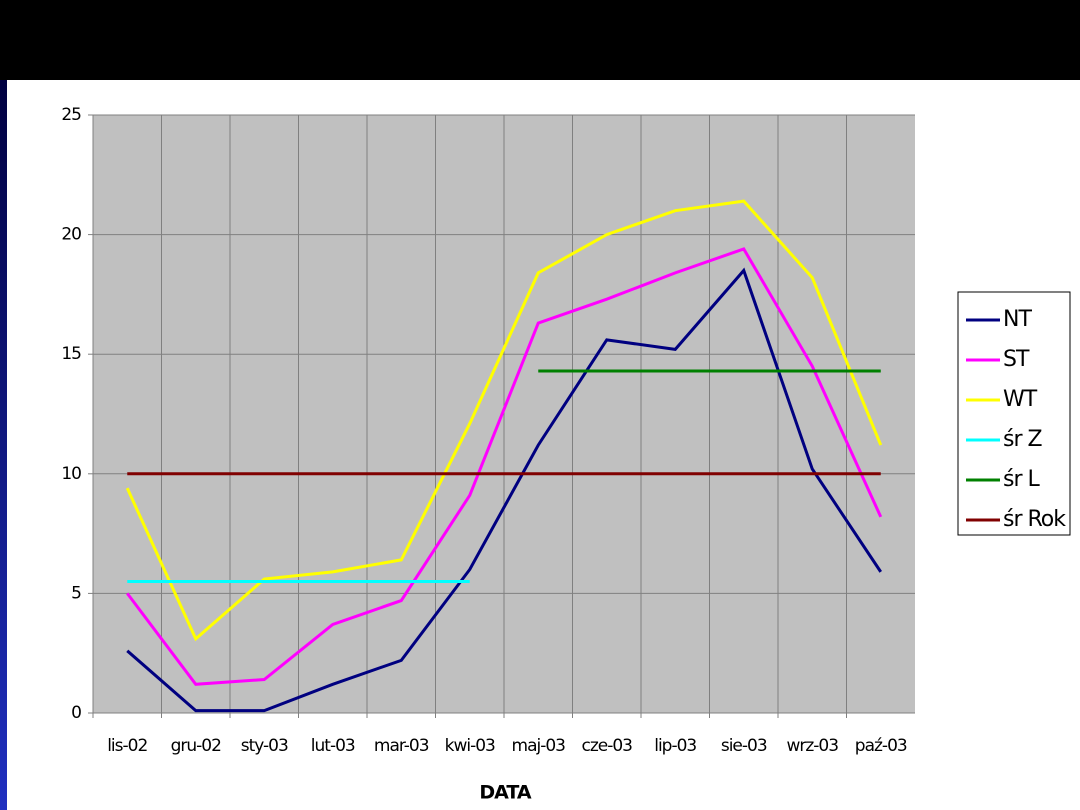 Image resolution: width=1080 pixels, height=810 pixels. I want to click on x-tick-label: paź-03, so click(881, 746).